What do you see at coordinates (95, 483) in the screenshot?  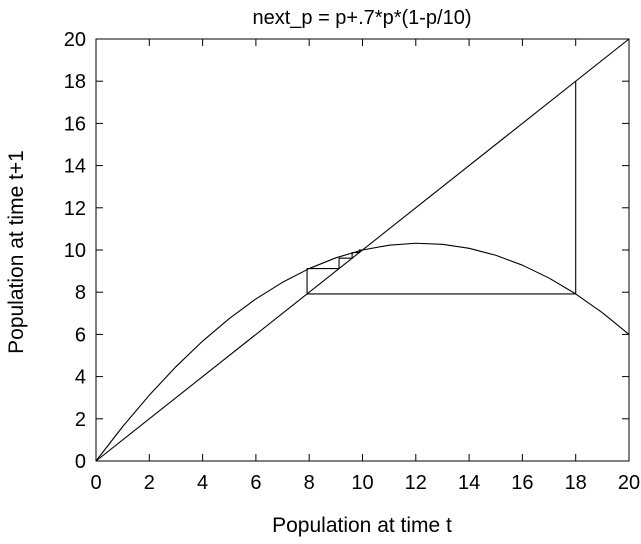 I see `x-tick-label: 0` at bounding box center [95, 483].